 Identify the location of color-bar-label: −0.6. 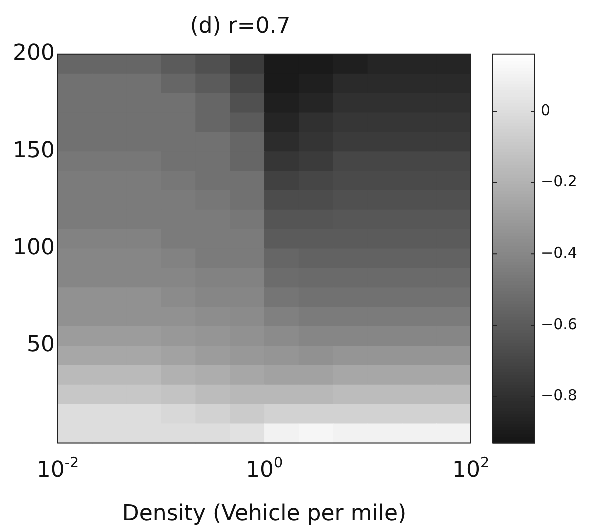
(559, 324).